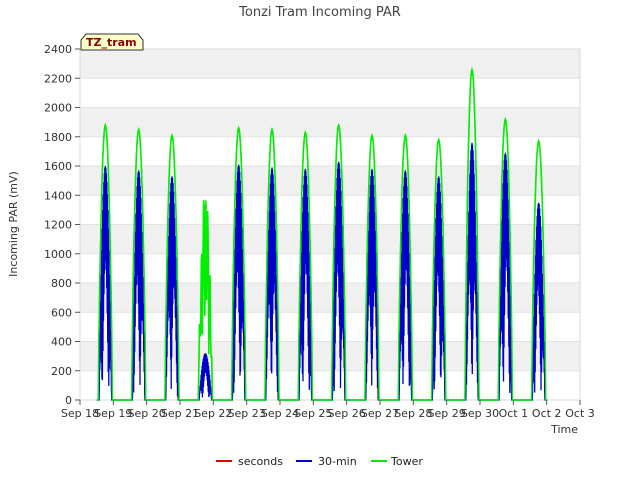  What do you see at coordinates (380, 413) in the screenshot?
I see `x-tick-label: Sep 27` at bounding box center [380, 413].